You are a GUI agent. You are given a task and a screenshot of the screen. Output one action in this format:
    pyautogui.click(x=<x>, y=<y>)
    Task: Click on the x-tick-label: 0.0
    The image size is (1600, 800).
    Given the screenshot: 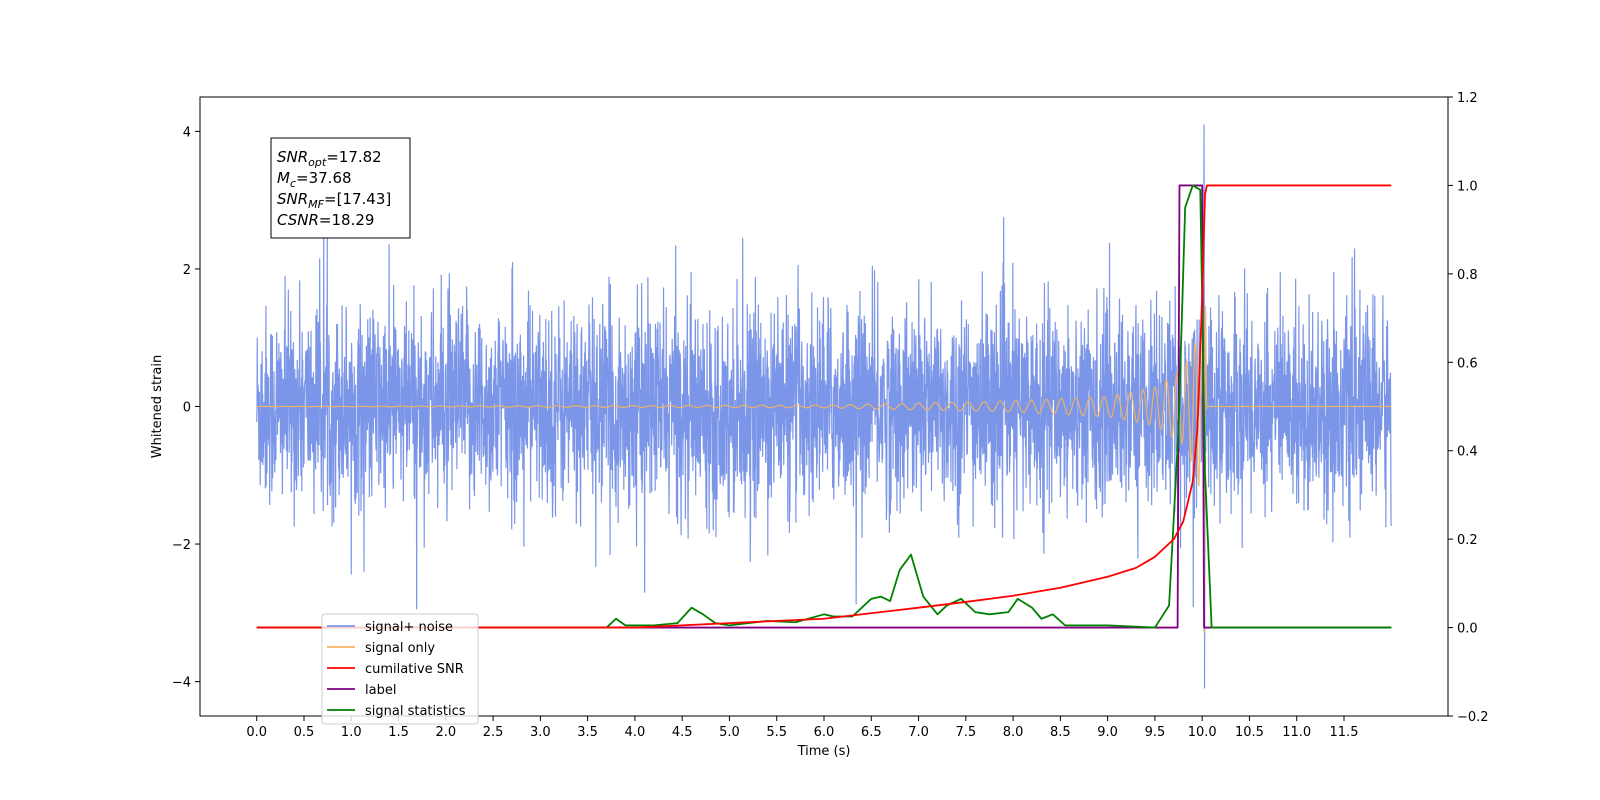 What is the action you would take?
    pyautogui.click(x=256, y=732)
    